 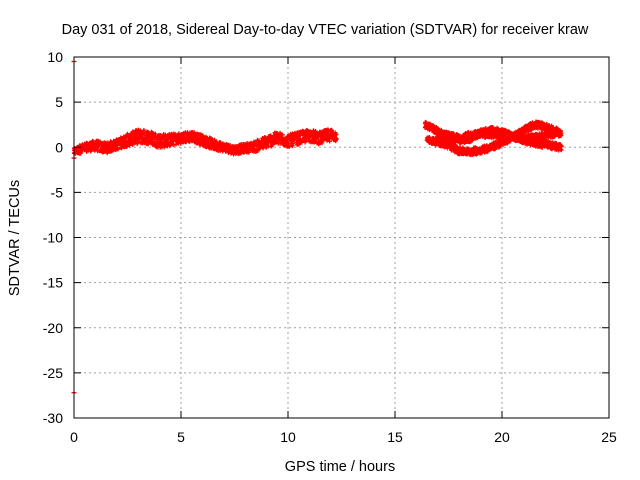 What do you see at coordinates (53, 328) in the screenshot?
I see `y-tick-label: -20` at bounding box center [53, 328].